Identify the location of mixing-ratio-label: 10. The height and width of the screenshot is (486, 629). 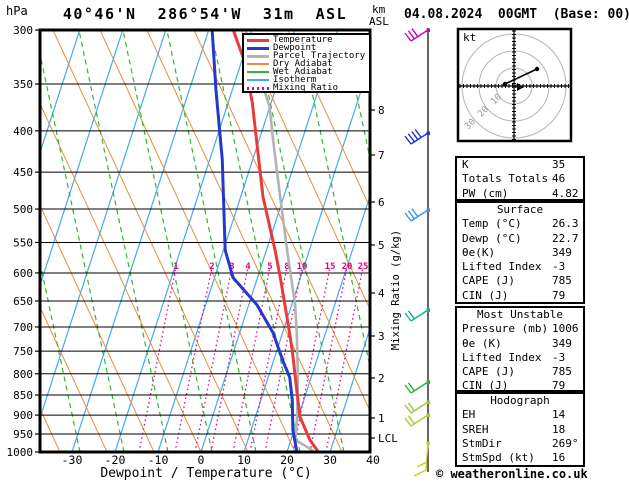
(302, 267).